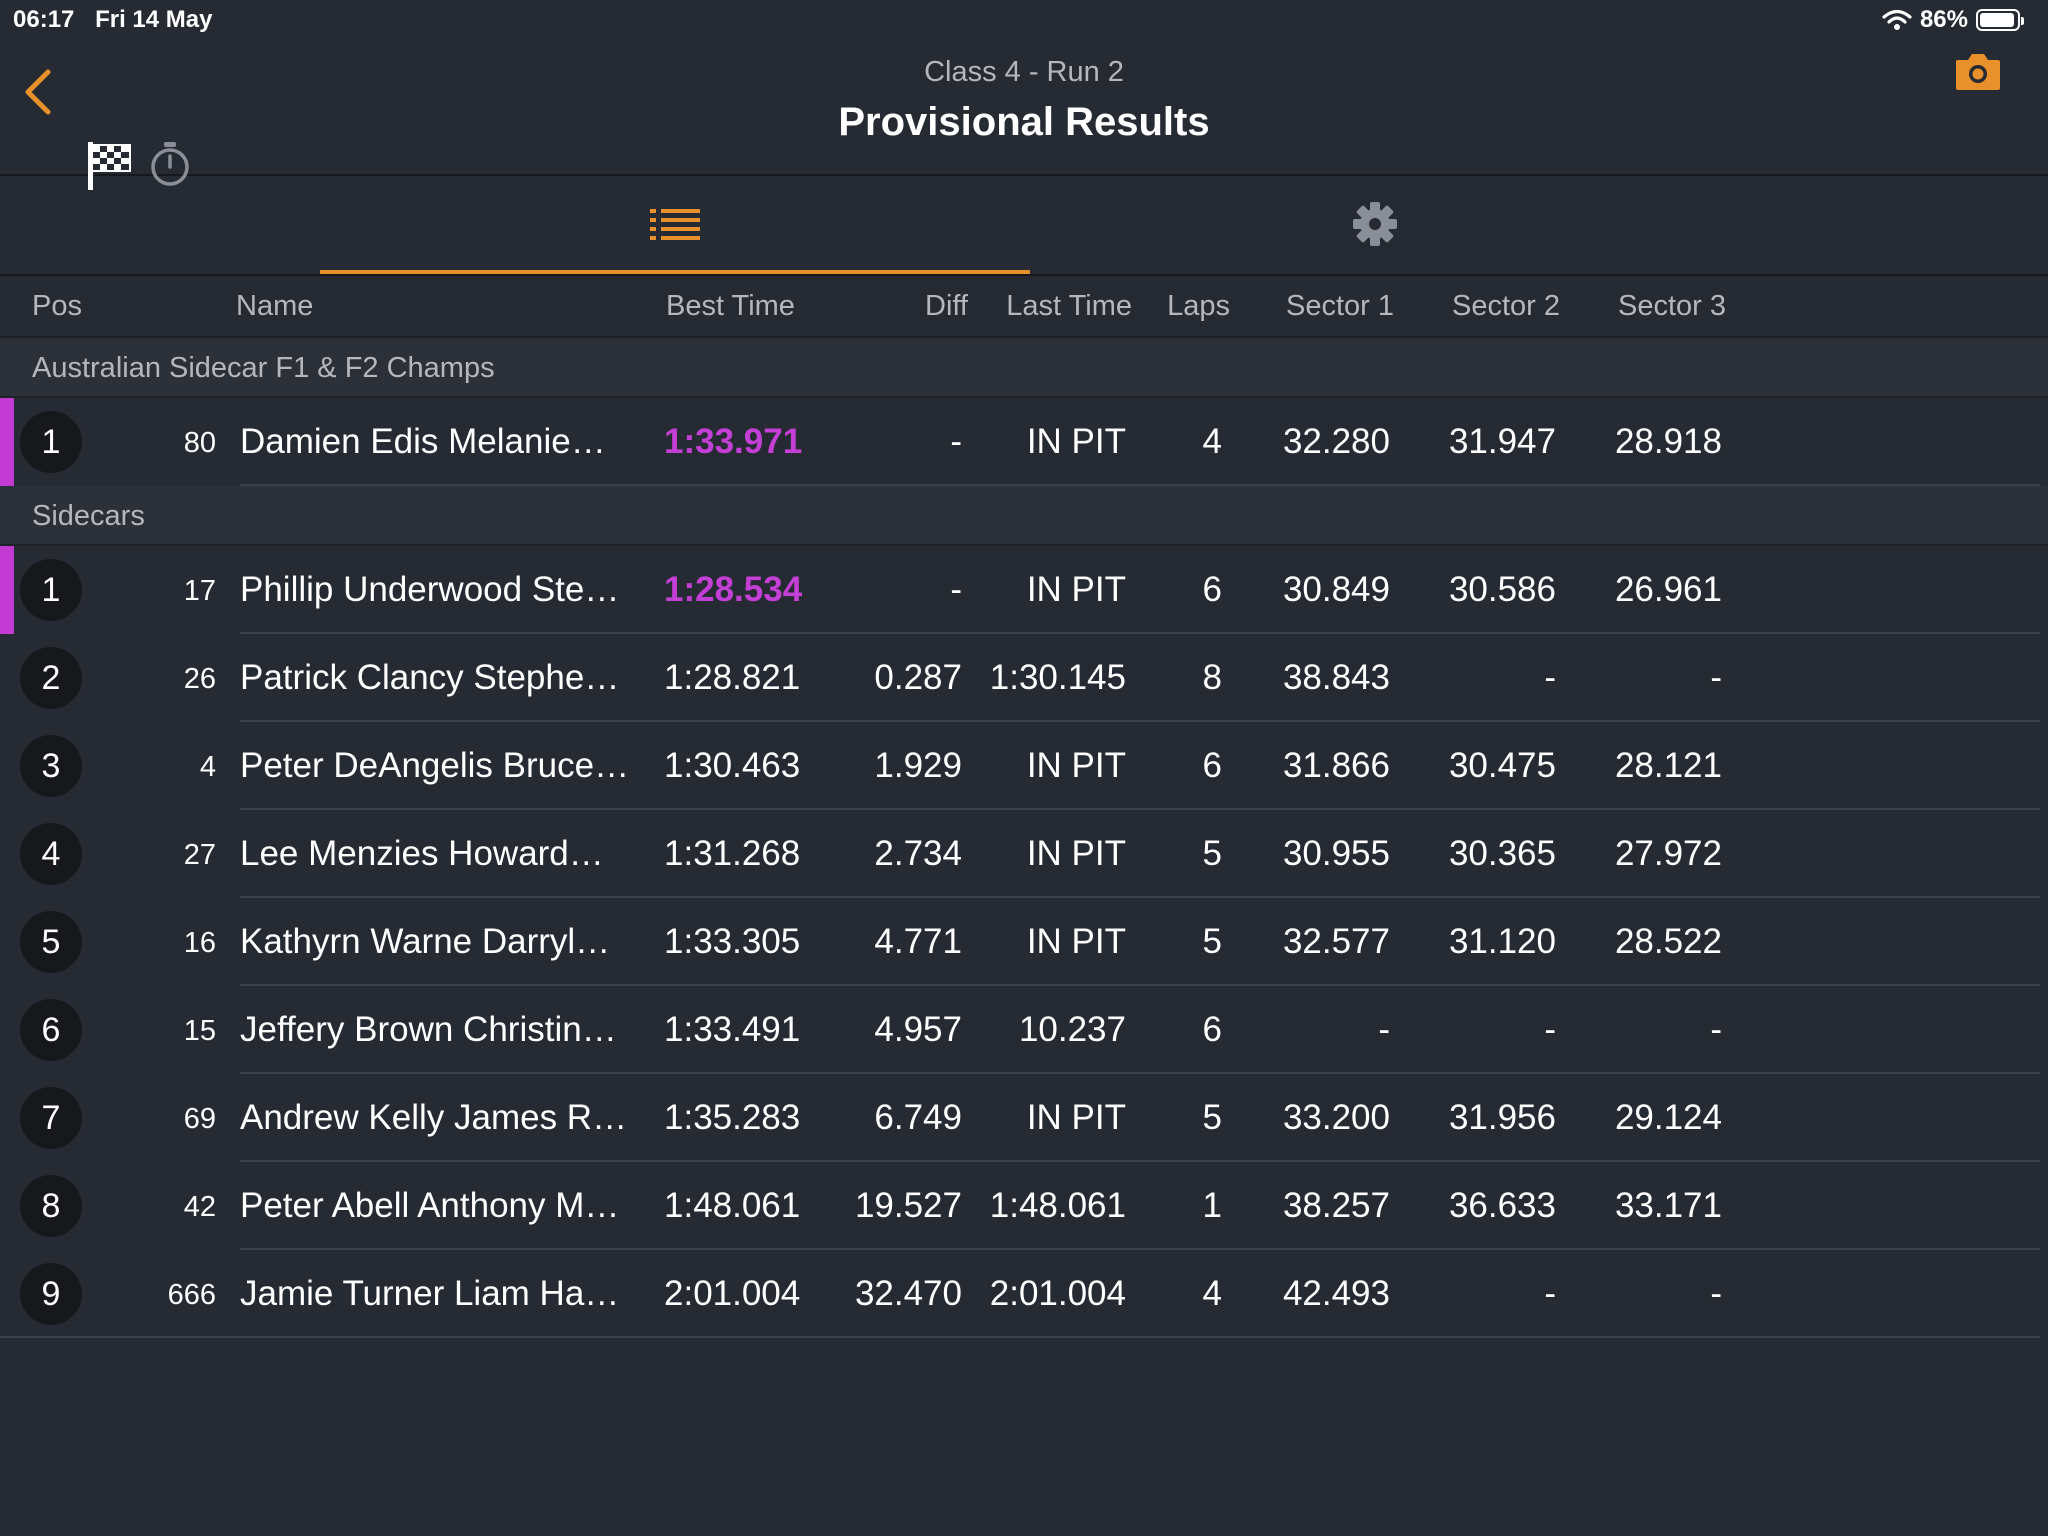 The height and width of the screenshot is (1536, 2048). I want to click on navigation-bar: Class 4 - Run 2 Provisional Results, so click(1024, 115).